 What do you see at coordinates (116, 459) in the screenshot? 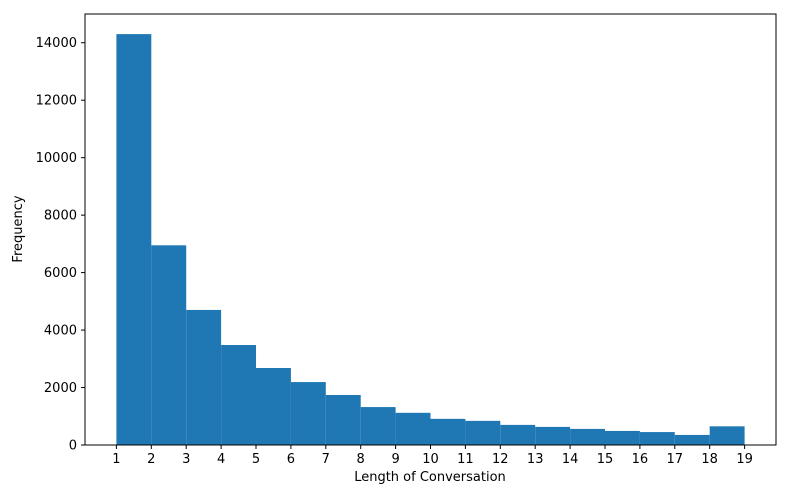
I see `x-tick-label: 1` at bounding box center [116, 459].